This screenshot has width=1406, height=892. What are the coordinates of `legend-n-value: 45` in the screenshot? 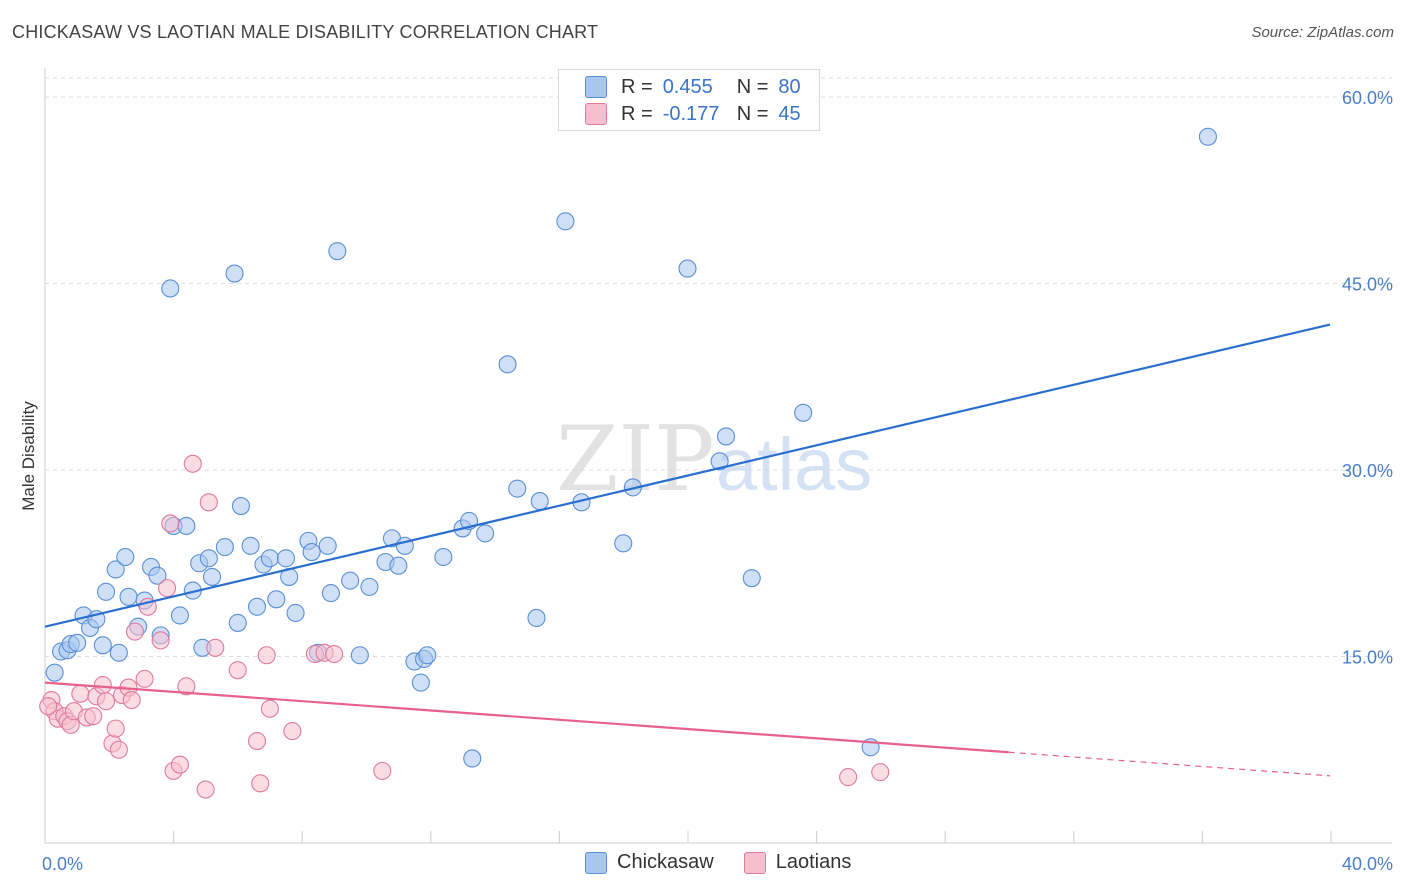 It's located at (789, 113).